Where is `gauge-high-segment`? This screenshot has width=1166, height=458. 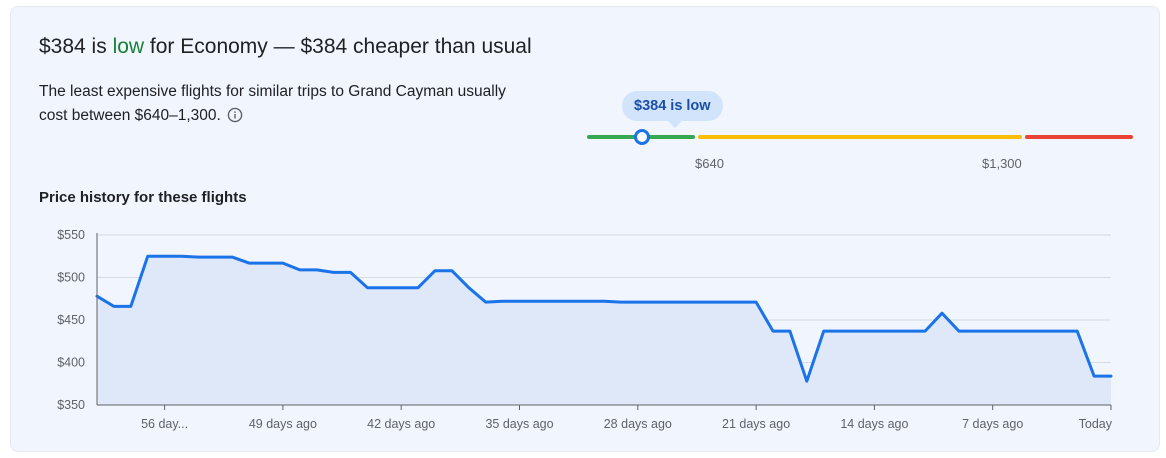 gauge-high-segment is located at coordinates (1079, 137).